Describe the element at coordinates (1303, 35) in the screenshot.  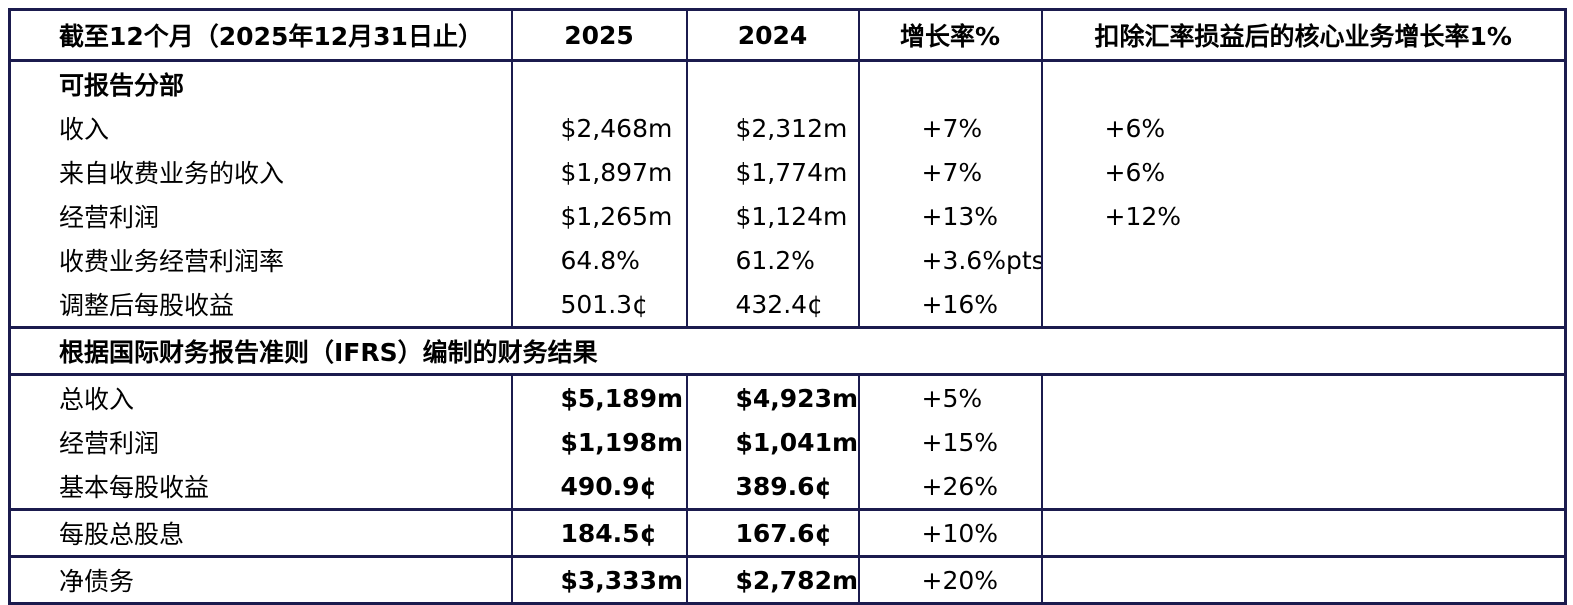
I see `core-growth-header: 扣除汇率损益后的核心业务增长率1%` at that location.